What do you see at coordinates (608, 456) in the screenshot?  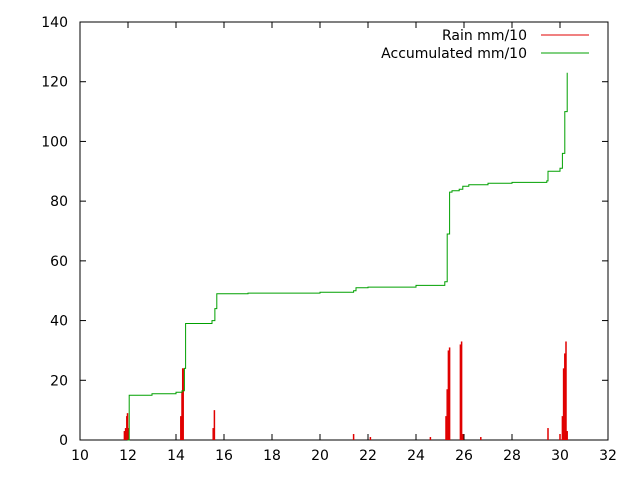 I see `x-tick-label: 32` at bounding box center [608, 456].